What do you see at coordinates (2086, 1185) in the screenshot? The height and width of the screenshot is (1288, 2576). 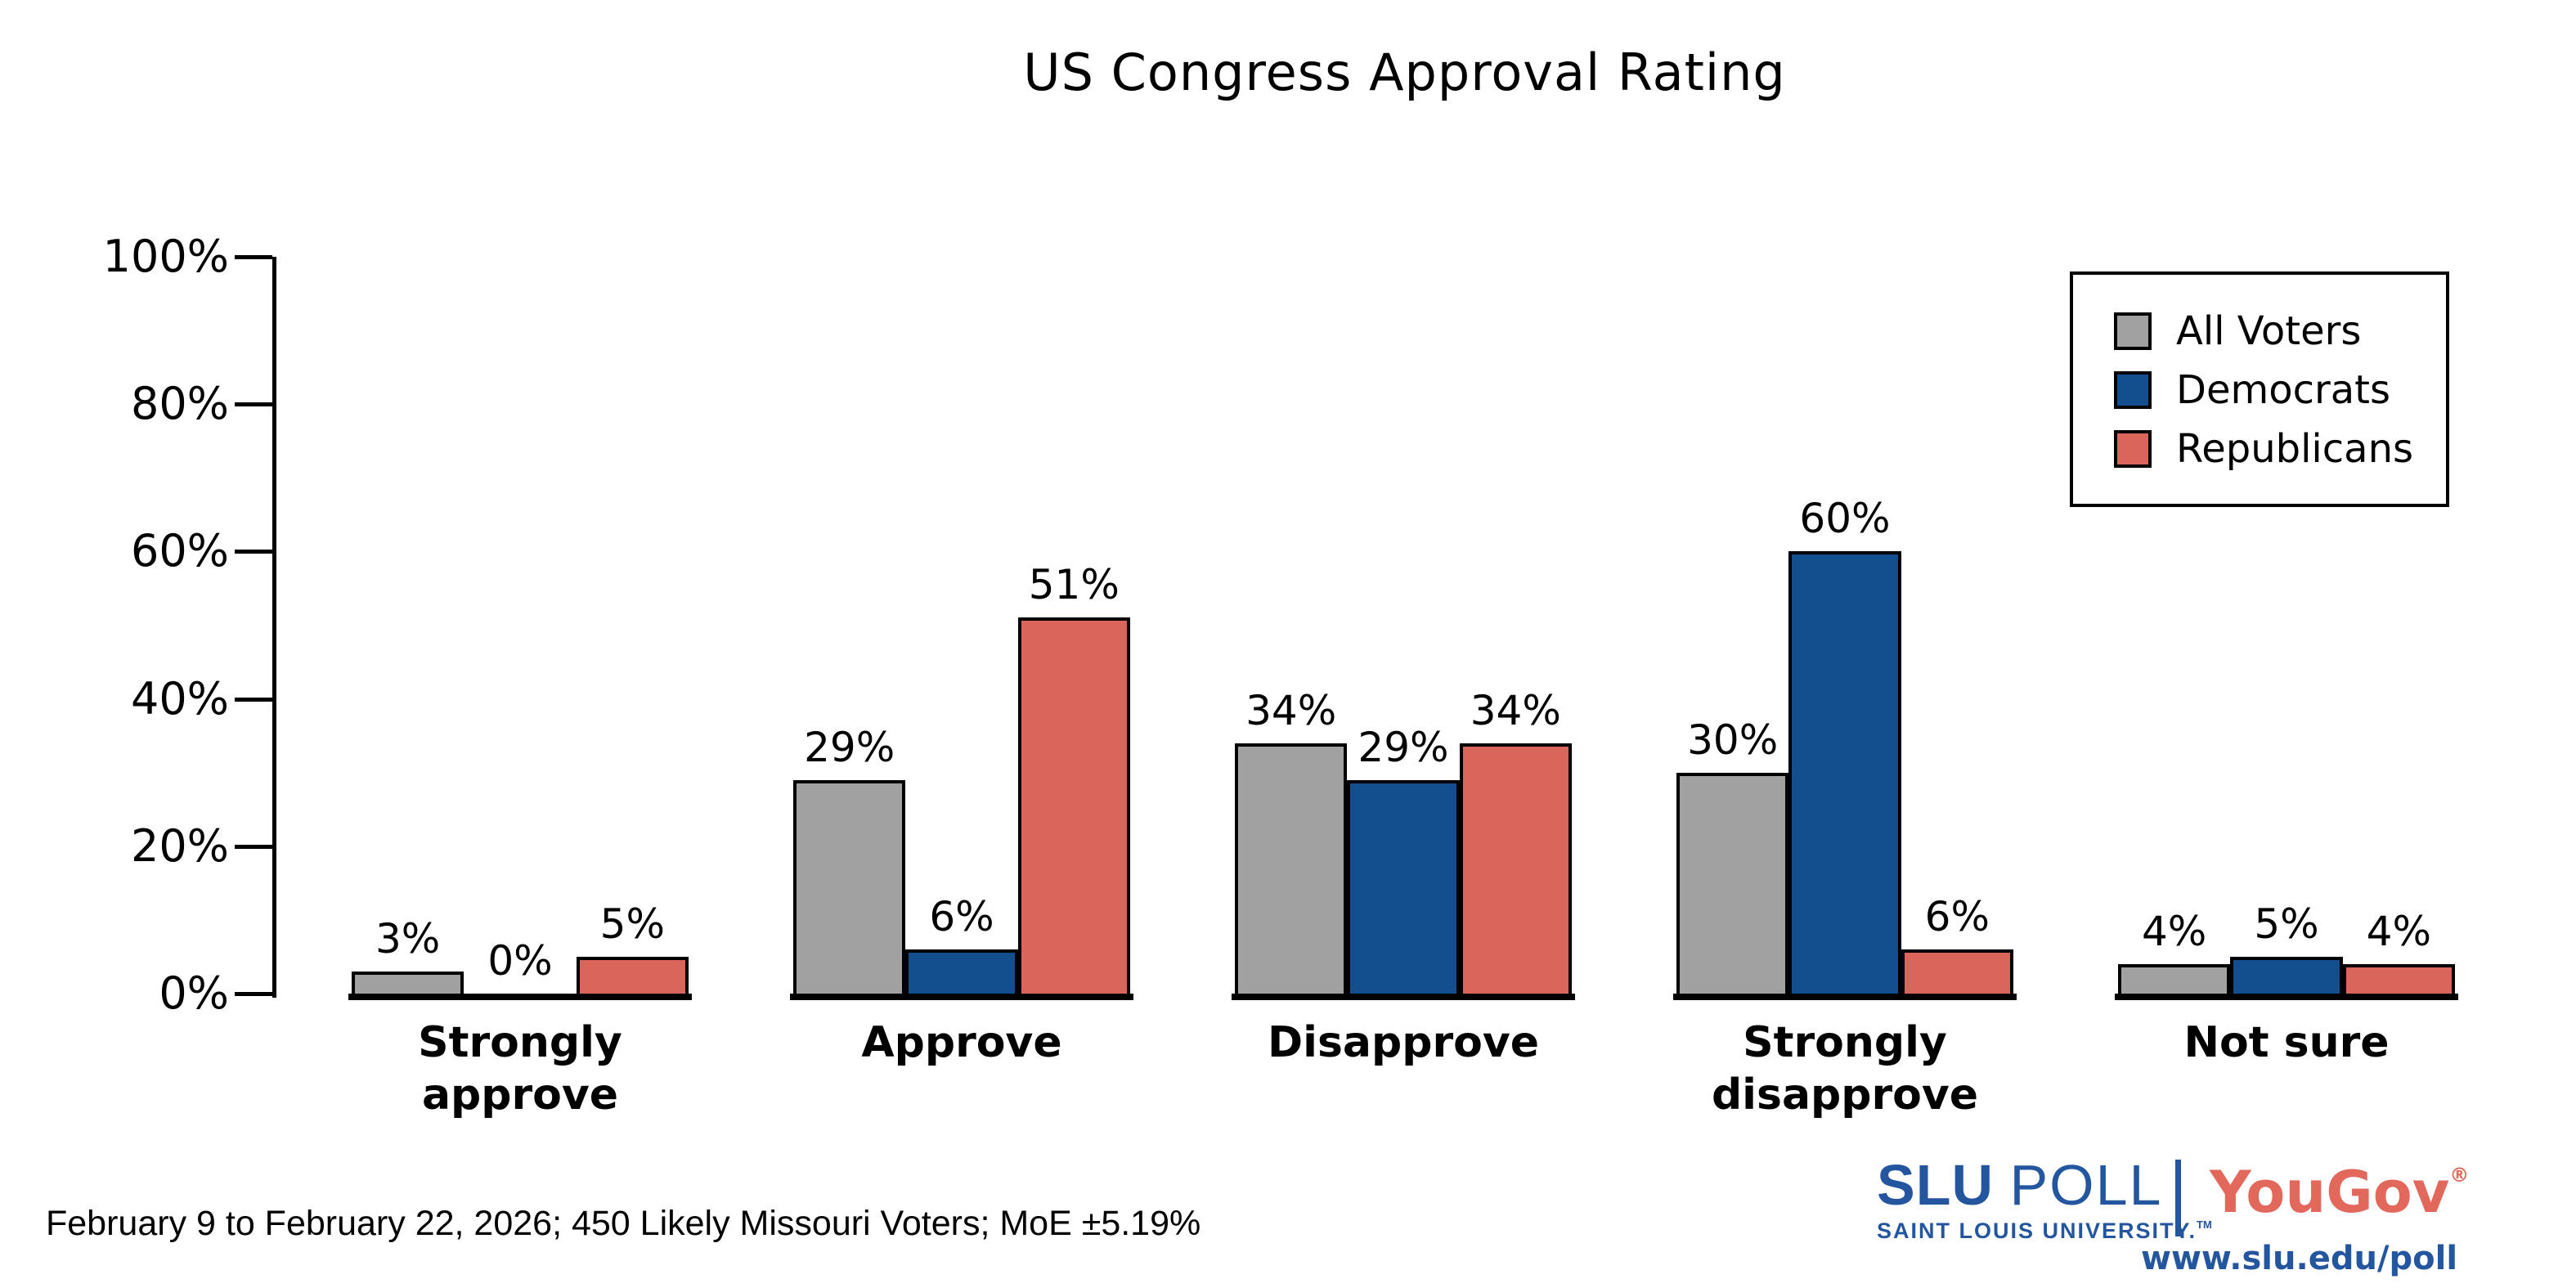 I see `slu-wordmark-light: POLL` at bounding box center [2086, 1185].